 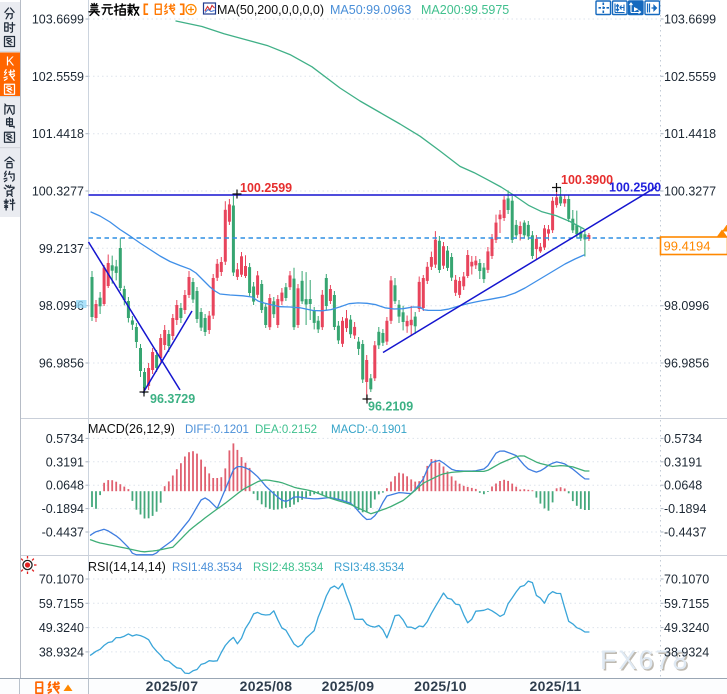 I want to click on svg-text: 100.2500, so click(x=635, y=188).